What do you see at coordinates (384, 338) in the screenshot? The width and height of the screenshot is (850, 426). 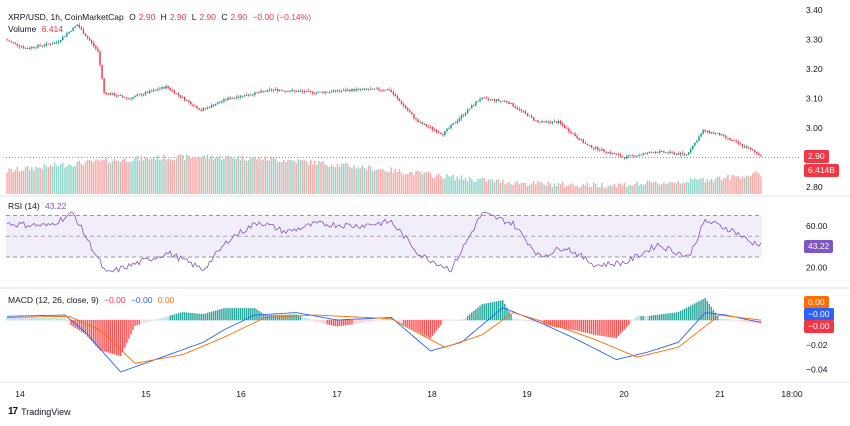 I see `signal-series-line` at bounding box center [384, 338].